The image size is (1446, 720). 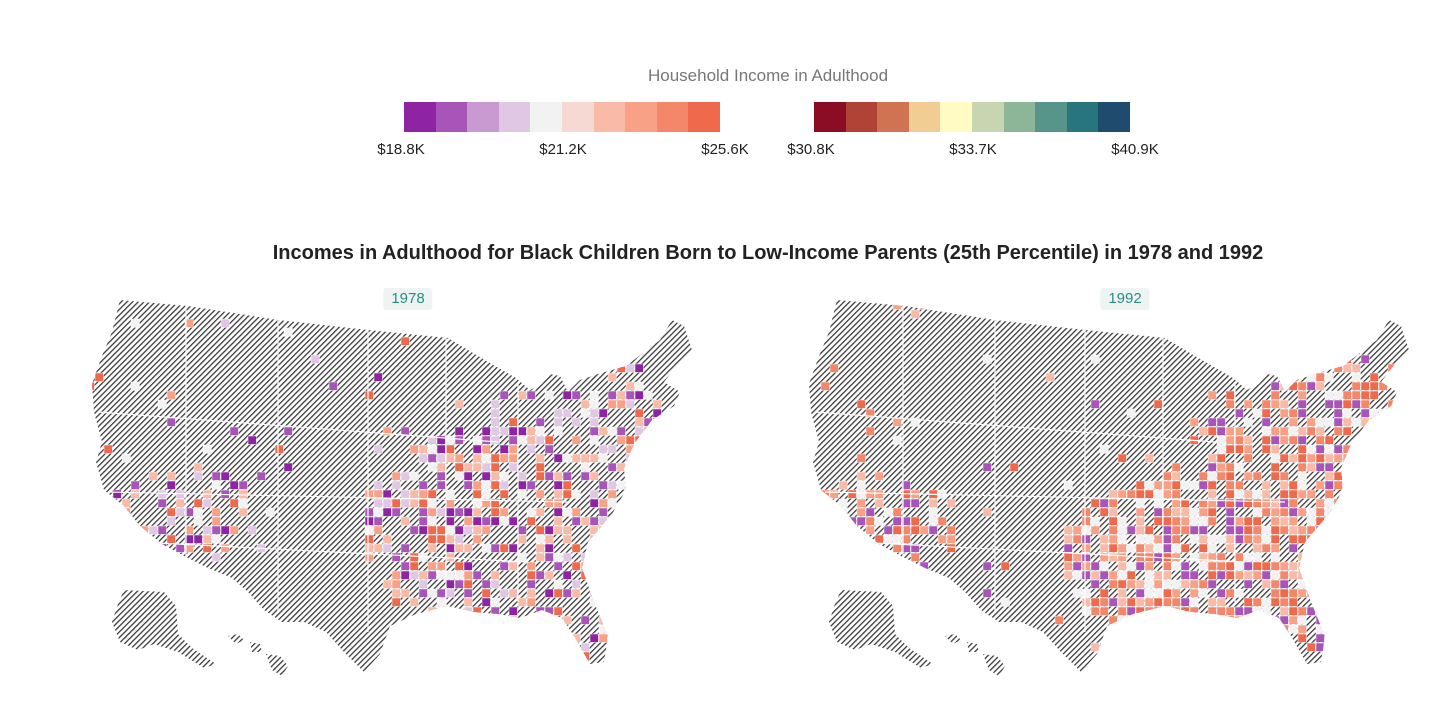 I want to click on legend-high-tick-max: $40.9K, so click(x=1135, y=149).